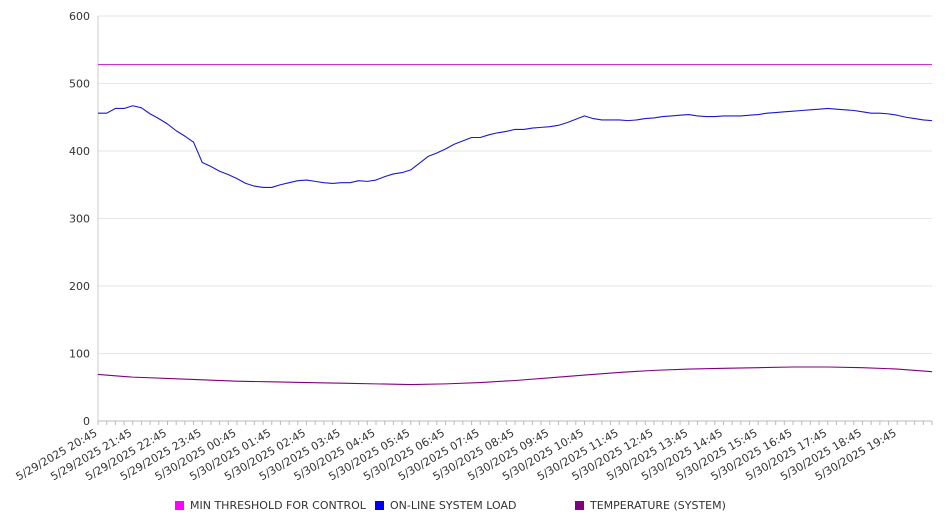 Image resolution: width=946 pixels, height=526 pixels. What do you see at coordinates (79, 84) in the screenshot?
I see `y-tick-label: 500` at bounding box center [79, 84].